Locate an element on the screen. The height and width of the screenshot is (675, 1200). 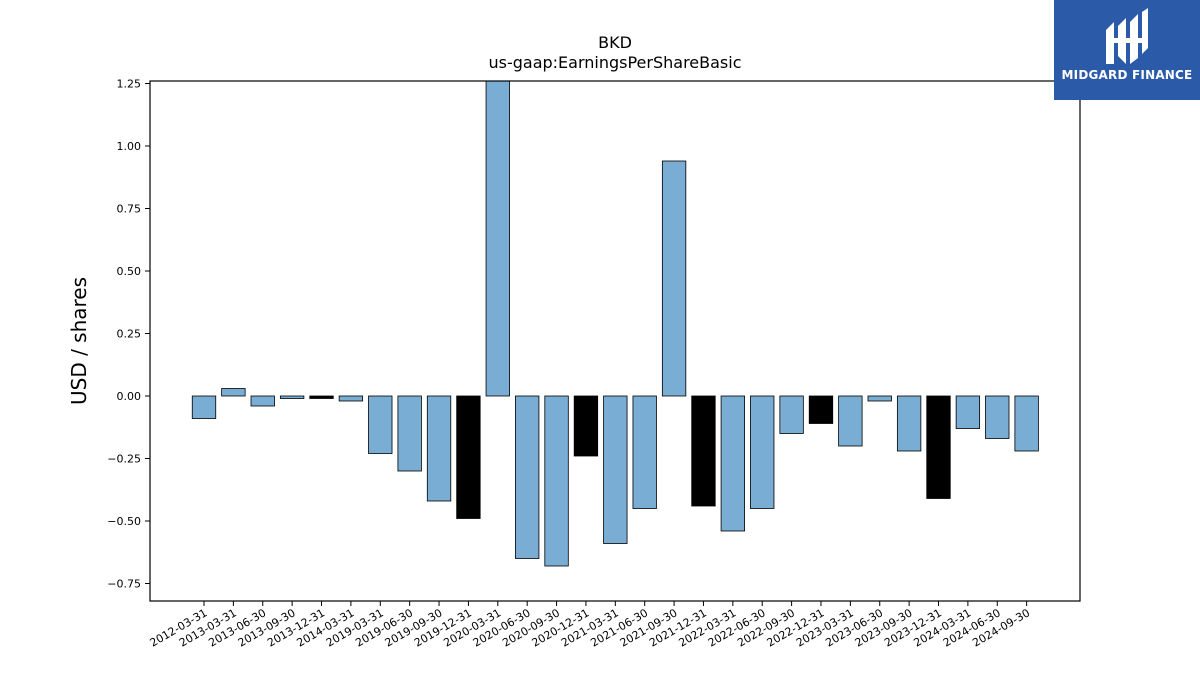
y-tick-label: 1.25 is located at coordinates (129, 84).